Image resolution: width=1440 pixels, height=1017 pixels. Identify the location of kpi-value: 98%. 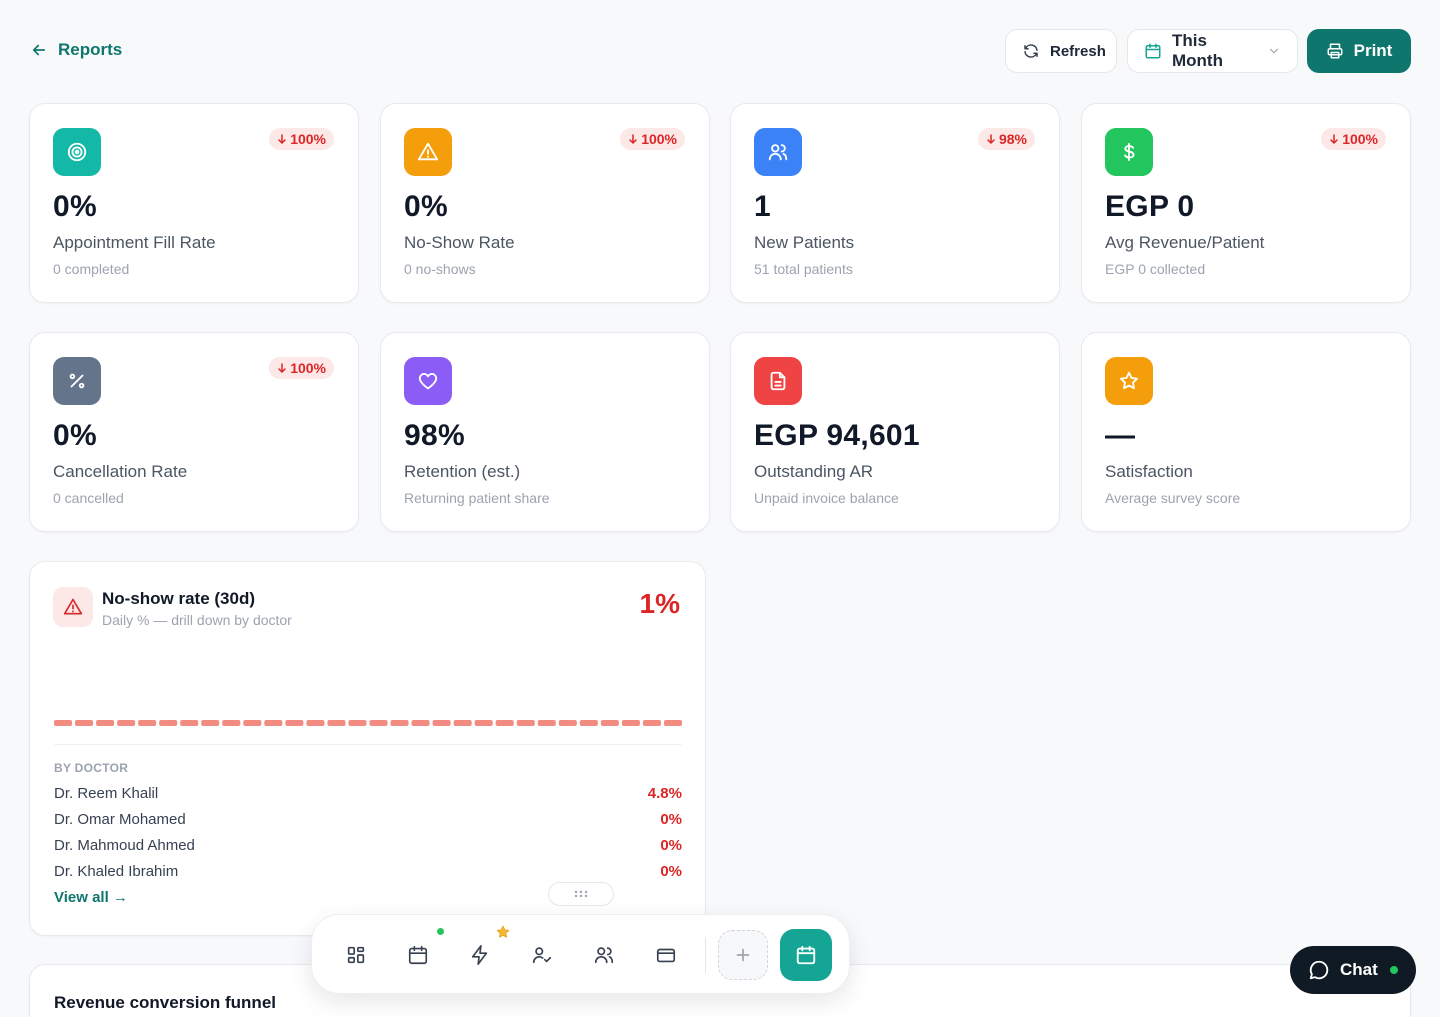
(434, 435).